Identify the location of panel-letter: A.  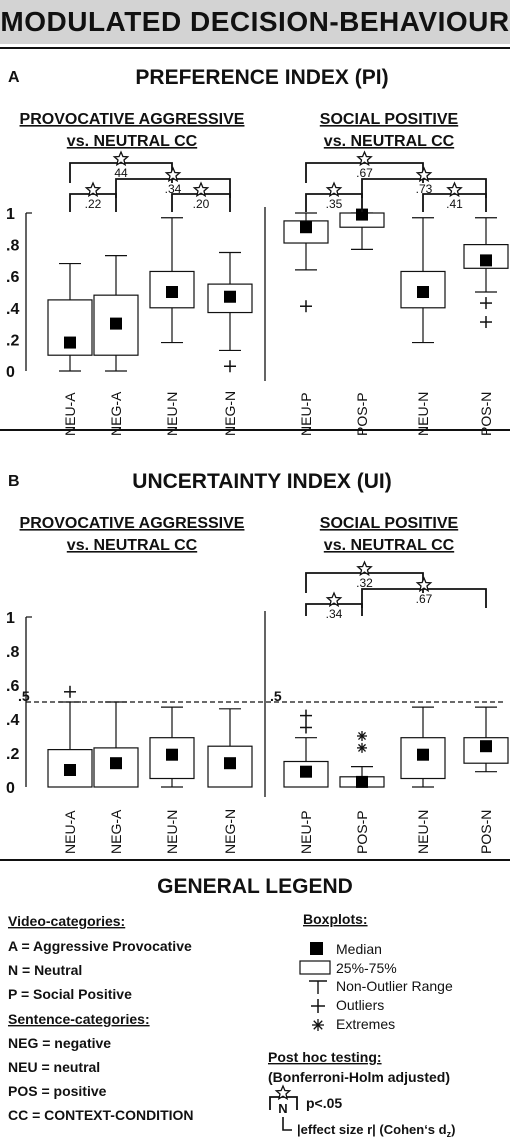
(14, 77).